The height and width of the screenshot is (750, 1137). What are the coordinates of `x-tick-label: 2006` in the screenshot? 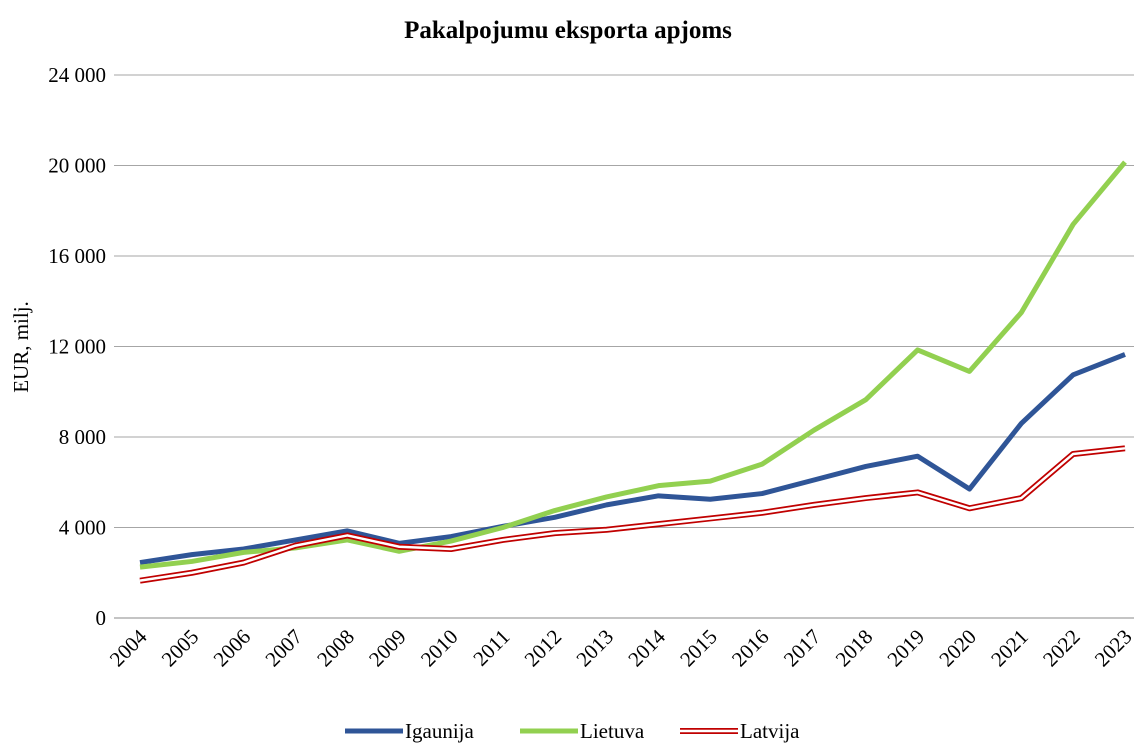 It's located at (232, 648).